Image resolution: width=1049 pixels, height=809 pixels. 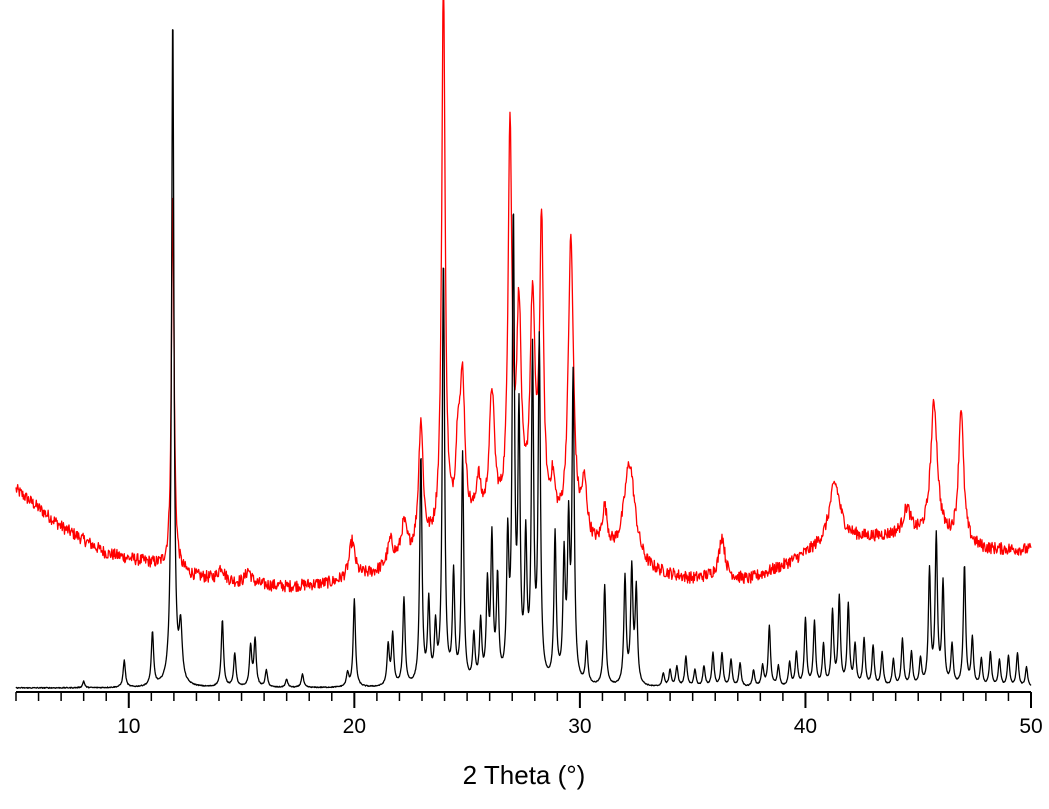 What do you see at coordinates (128, 726) in the screenshot?
I see `x-tick-label: 10` at bounding box center [128, 726].